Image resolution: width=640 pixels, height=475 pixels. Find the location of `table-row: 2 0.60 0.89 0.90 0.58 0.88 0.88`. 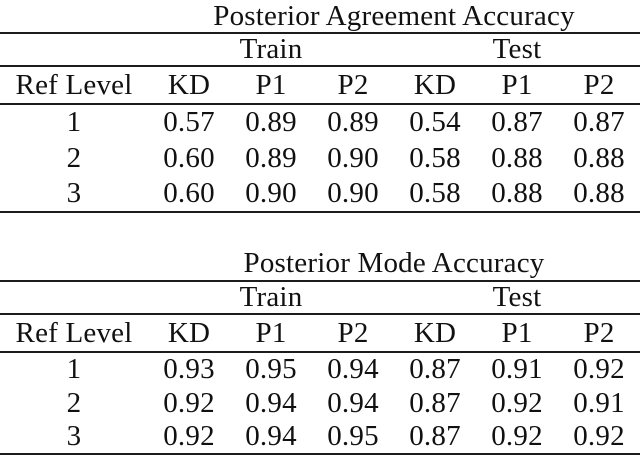

table-row: 2 0.60 0.89 0.90 0.58 0.88 0.88 is located at coordinates (320, 158).